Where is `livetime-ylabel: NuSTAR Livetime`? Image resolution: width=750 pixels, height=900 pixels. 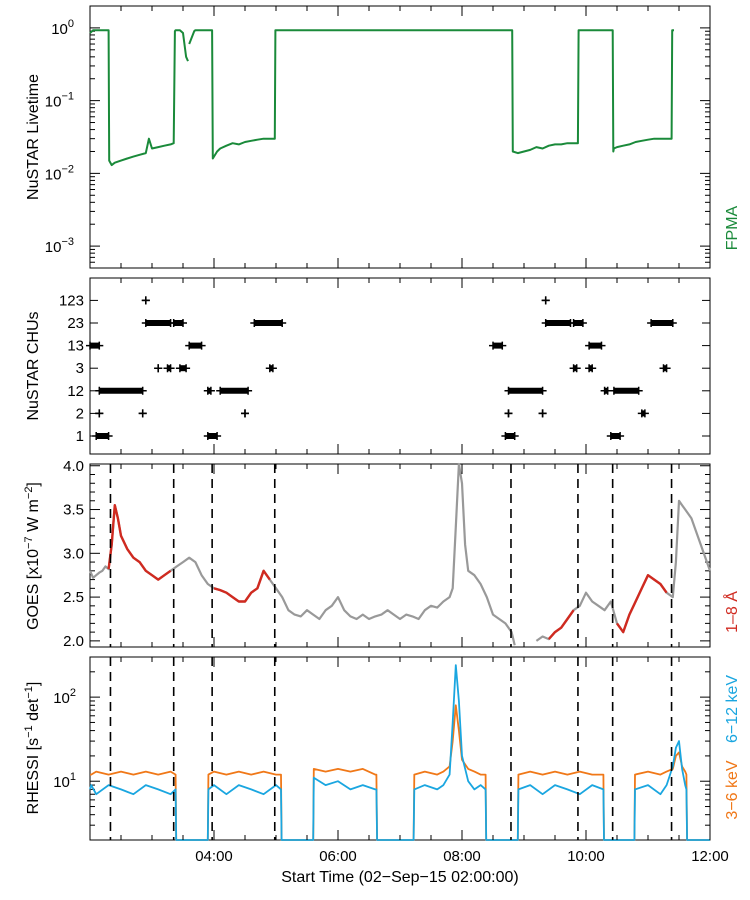
livetime-ylabel: NuSTAR Livetime is located at coordinates (33, 137).